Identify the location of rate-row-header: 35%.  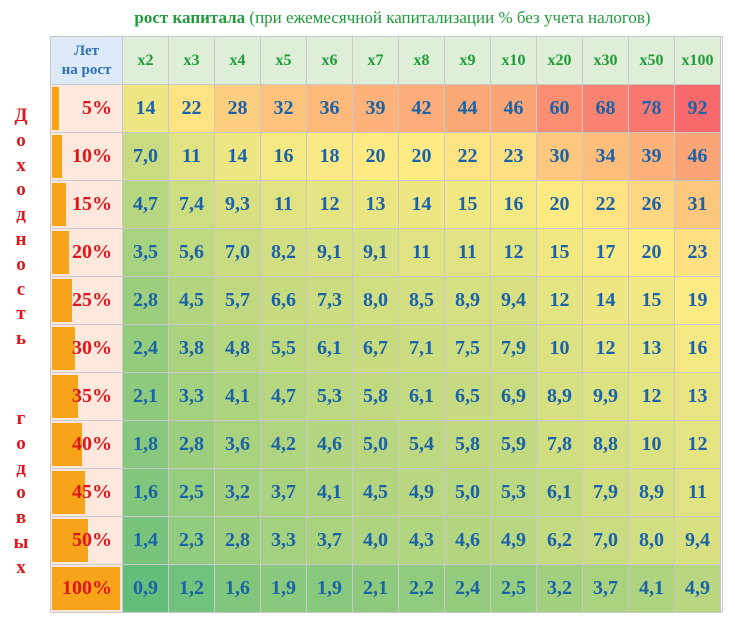
(87, 397).